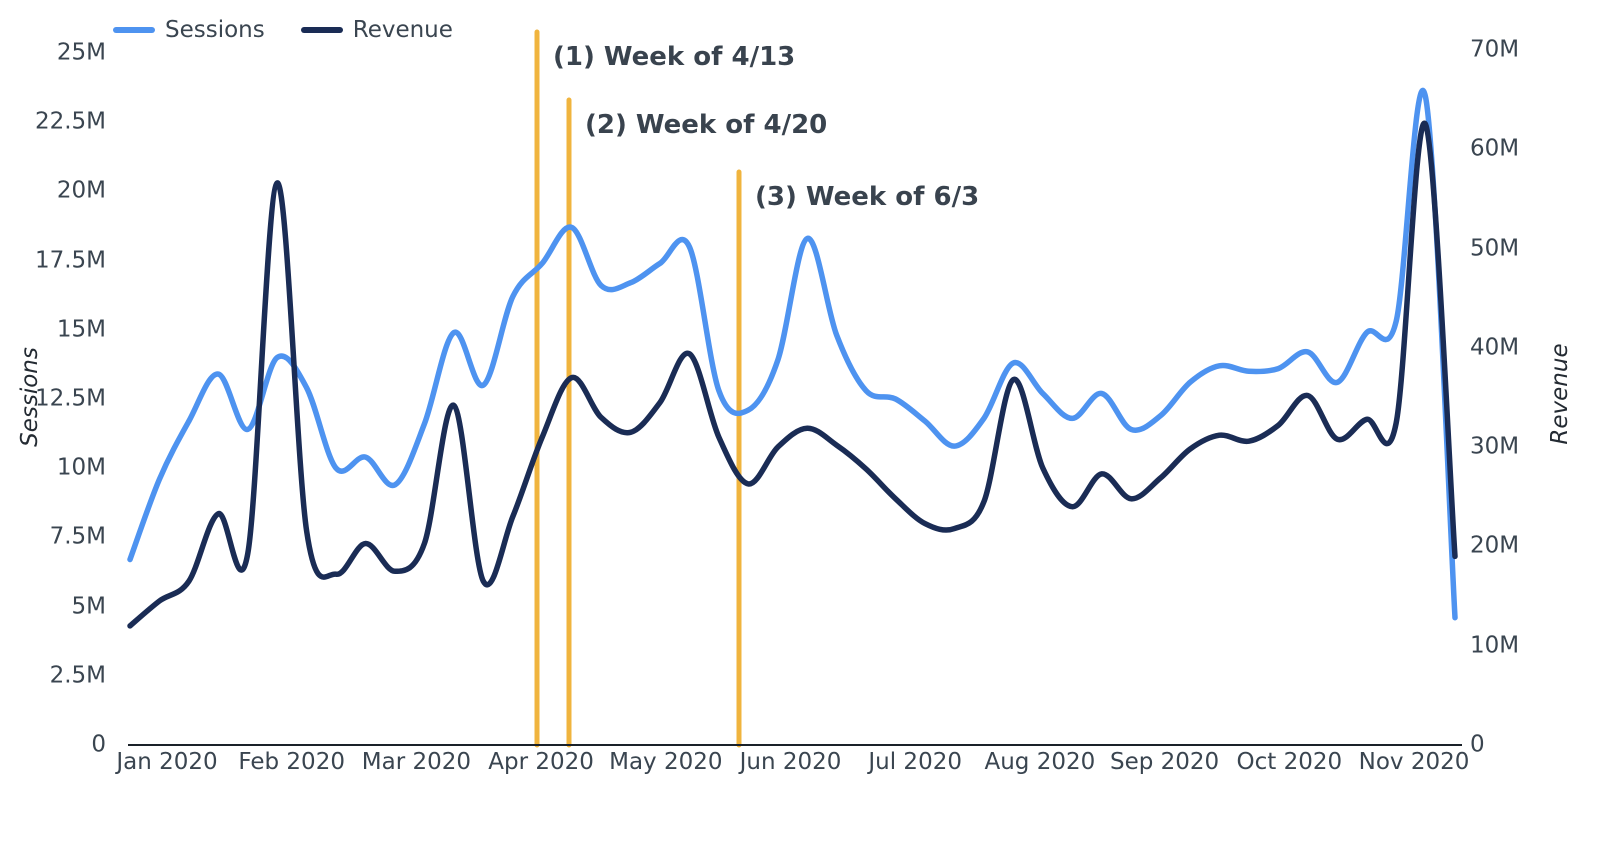 The height and width of the screenshot is (852, 1600). Describe the element at coordinates (666, 762) in the screenshot. I see `x-tick-label: May 2020` at that location.